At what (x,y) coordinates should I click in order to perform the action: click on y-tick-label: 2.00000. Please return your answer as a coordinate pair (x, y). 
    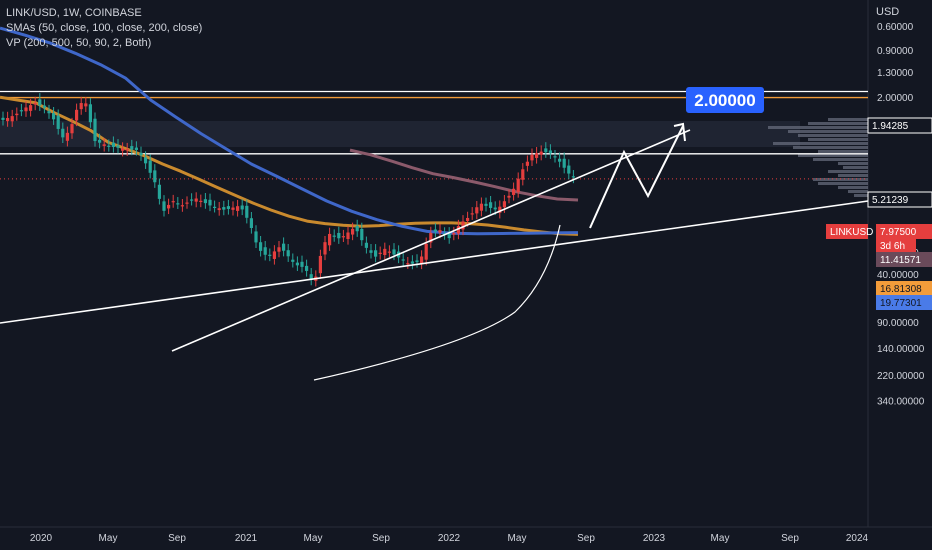
    Looking at the image, I should click on (895, 98).